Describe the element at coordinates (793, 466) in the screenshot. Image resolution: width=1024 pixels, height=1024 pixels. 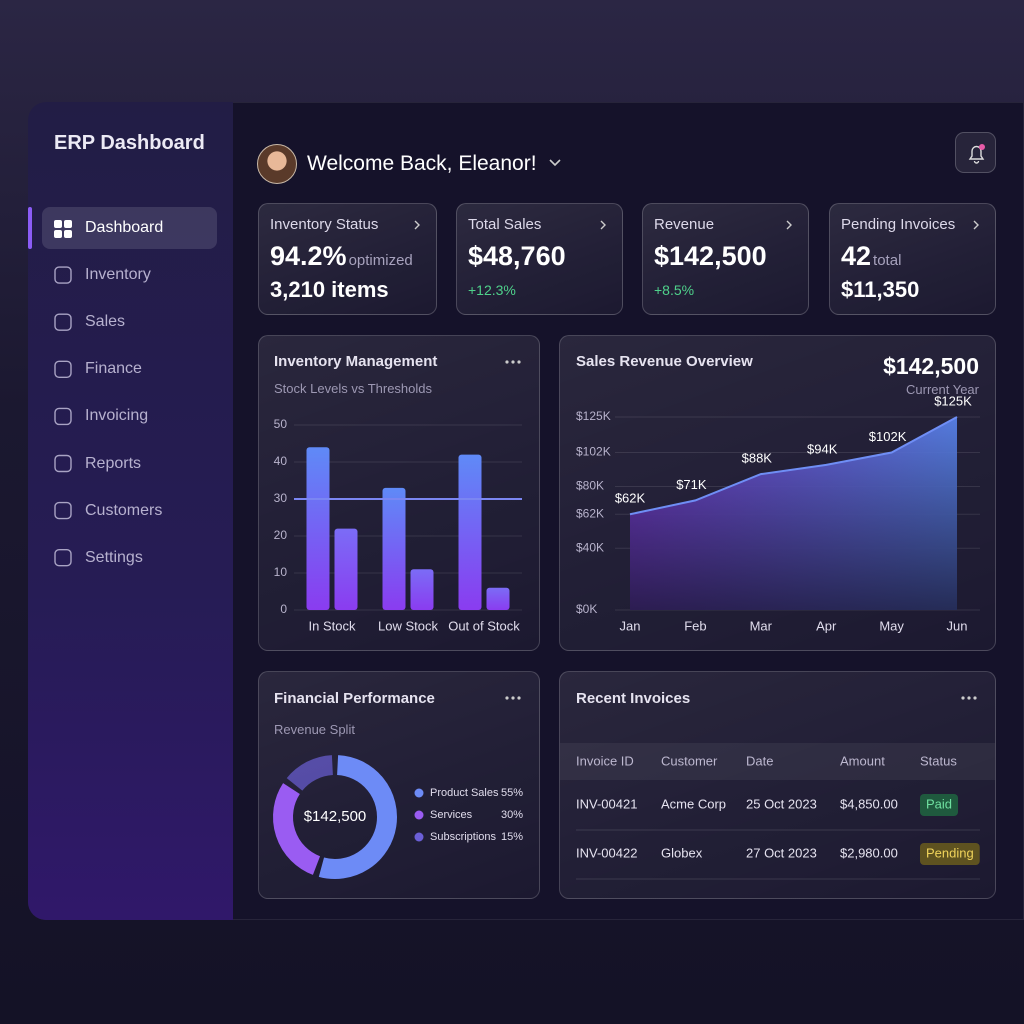
I see `line` at that location.